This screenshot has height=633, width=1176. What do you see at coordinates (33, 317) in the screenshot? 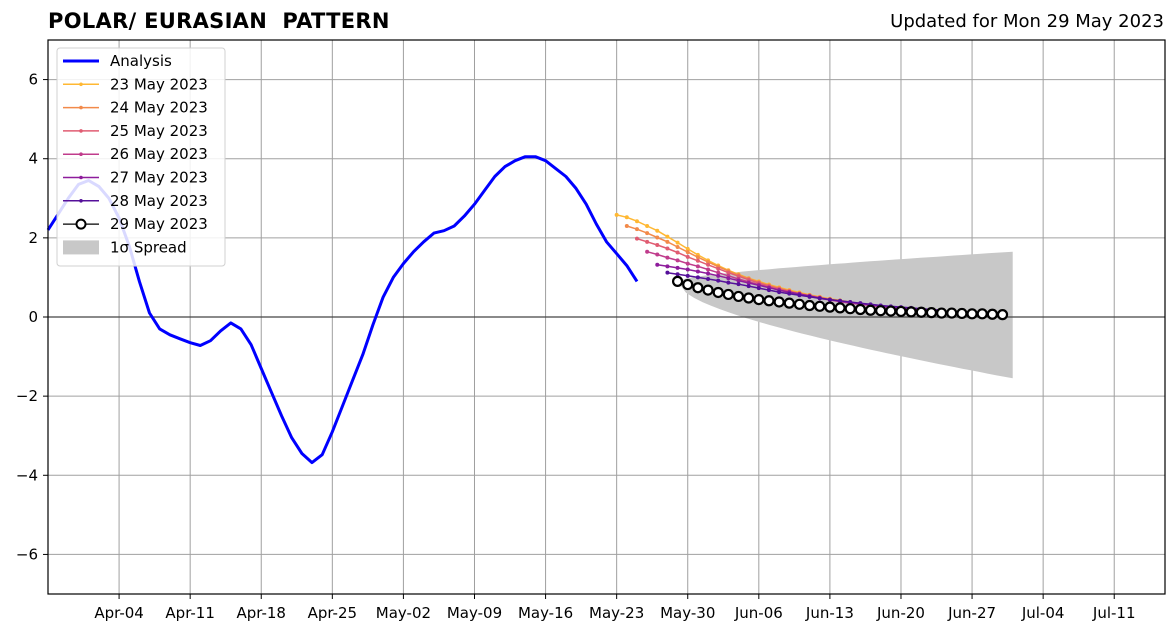
I see `y-tick-label: 0` at bounding box center [33, 317].